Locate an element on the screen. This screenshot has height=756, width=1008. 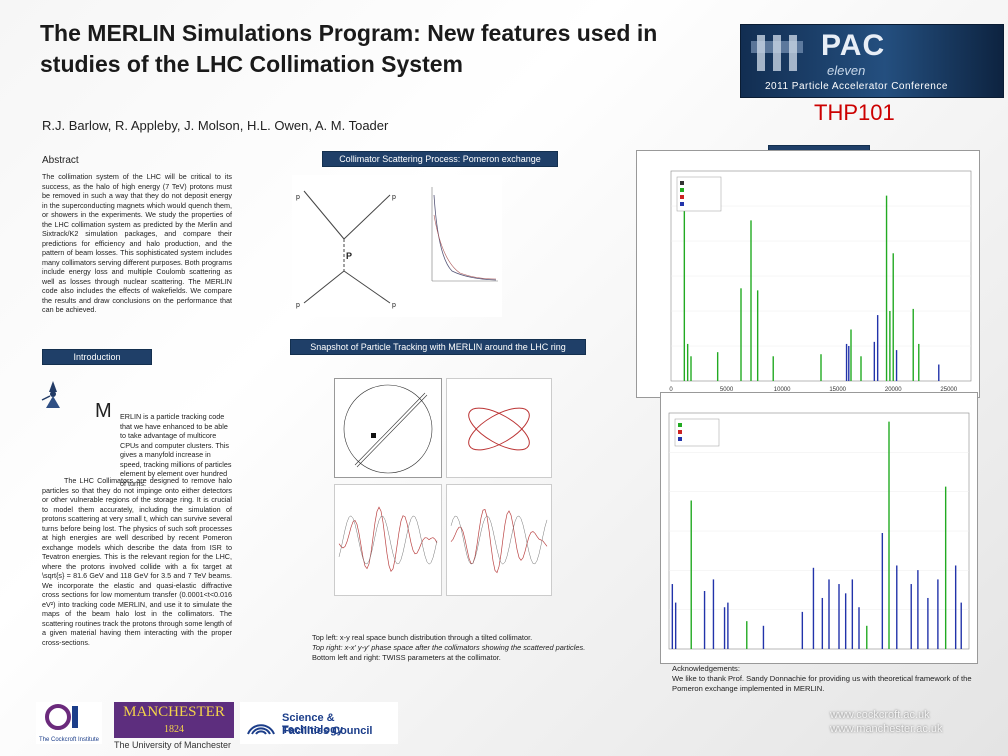
conference-logo-line: 2011 Particle Accelerator Conference is located at coordinates (856, 86).